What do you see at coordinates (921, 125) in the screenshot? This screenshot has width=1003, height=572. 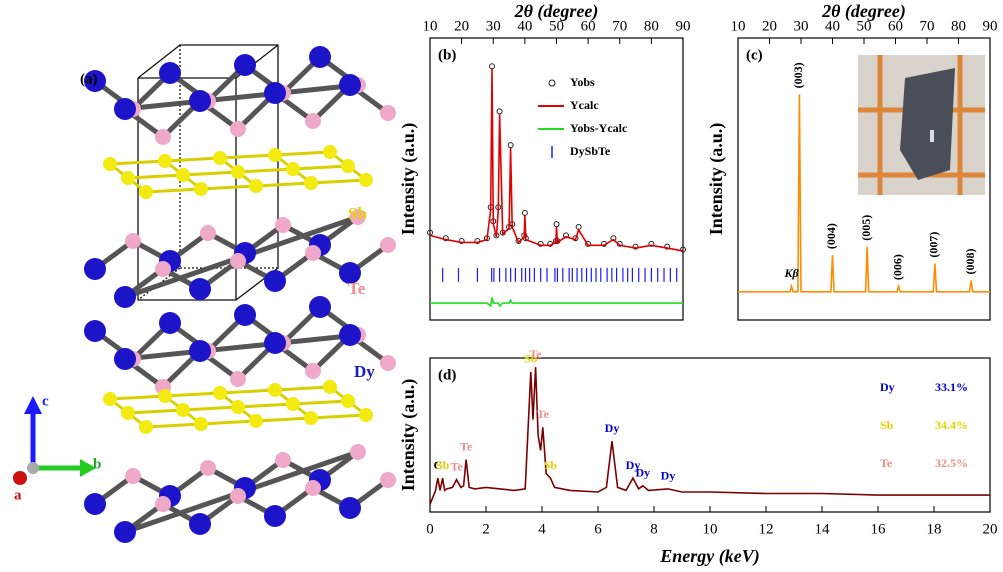 I see `inset-photo` at bounding box center [921, 125].